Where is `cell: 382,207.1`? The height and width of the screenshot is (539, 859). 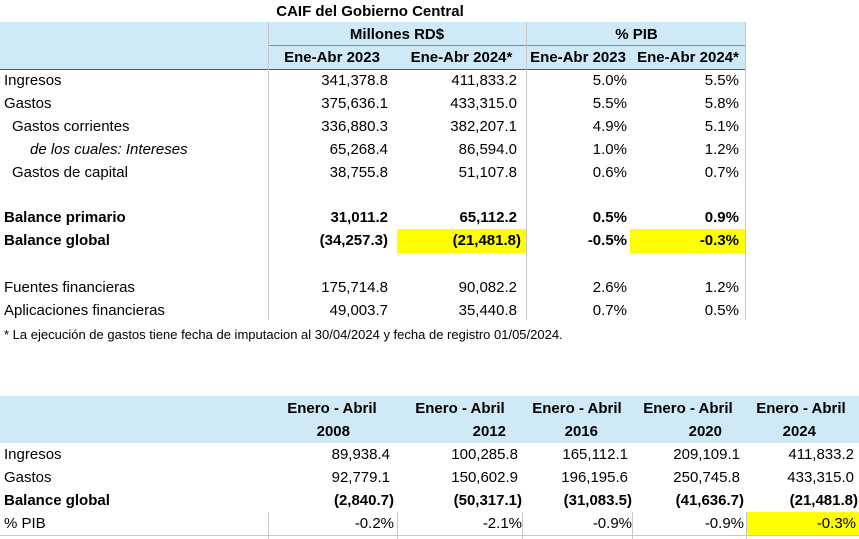
cell: 382,207.1 is located at coordinates (483, 126).